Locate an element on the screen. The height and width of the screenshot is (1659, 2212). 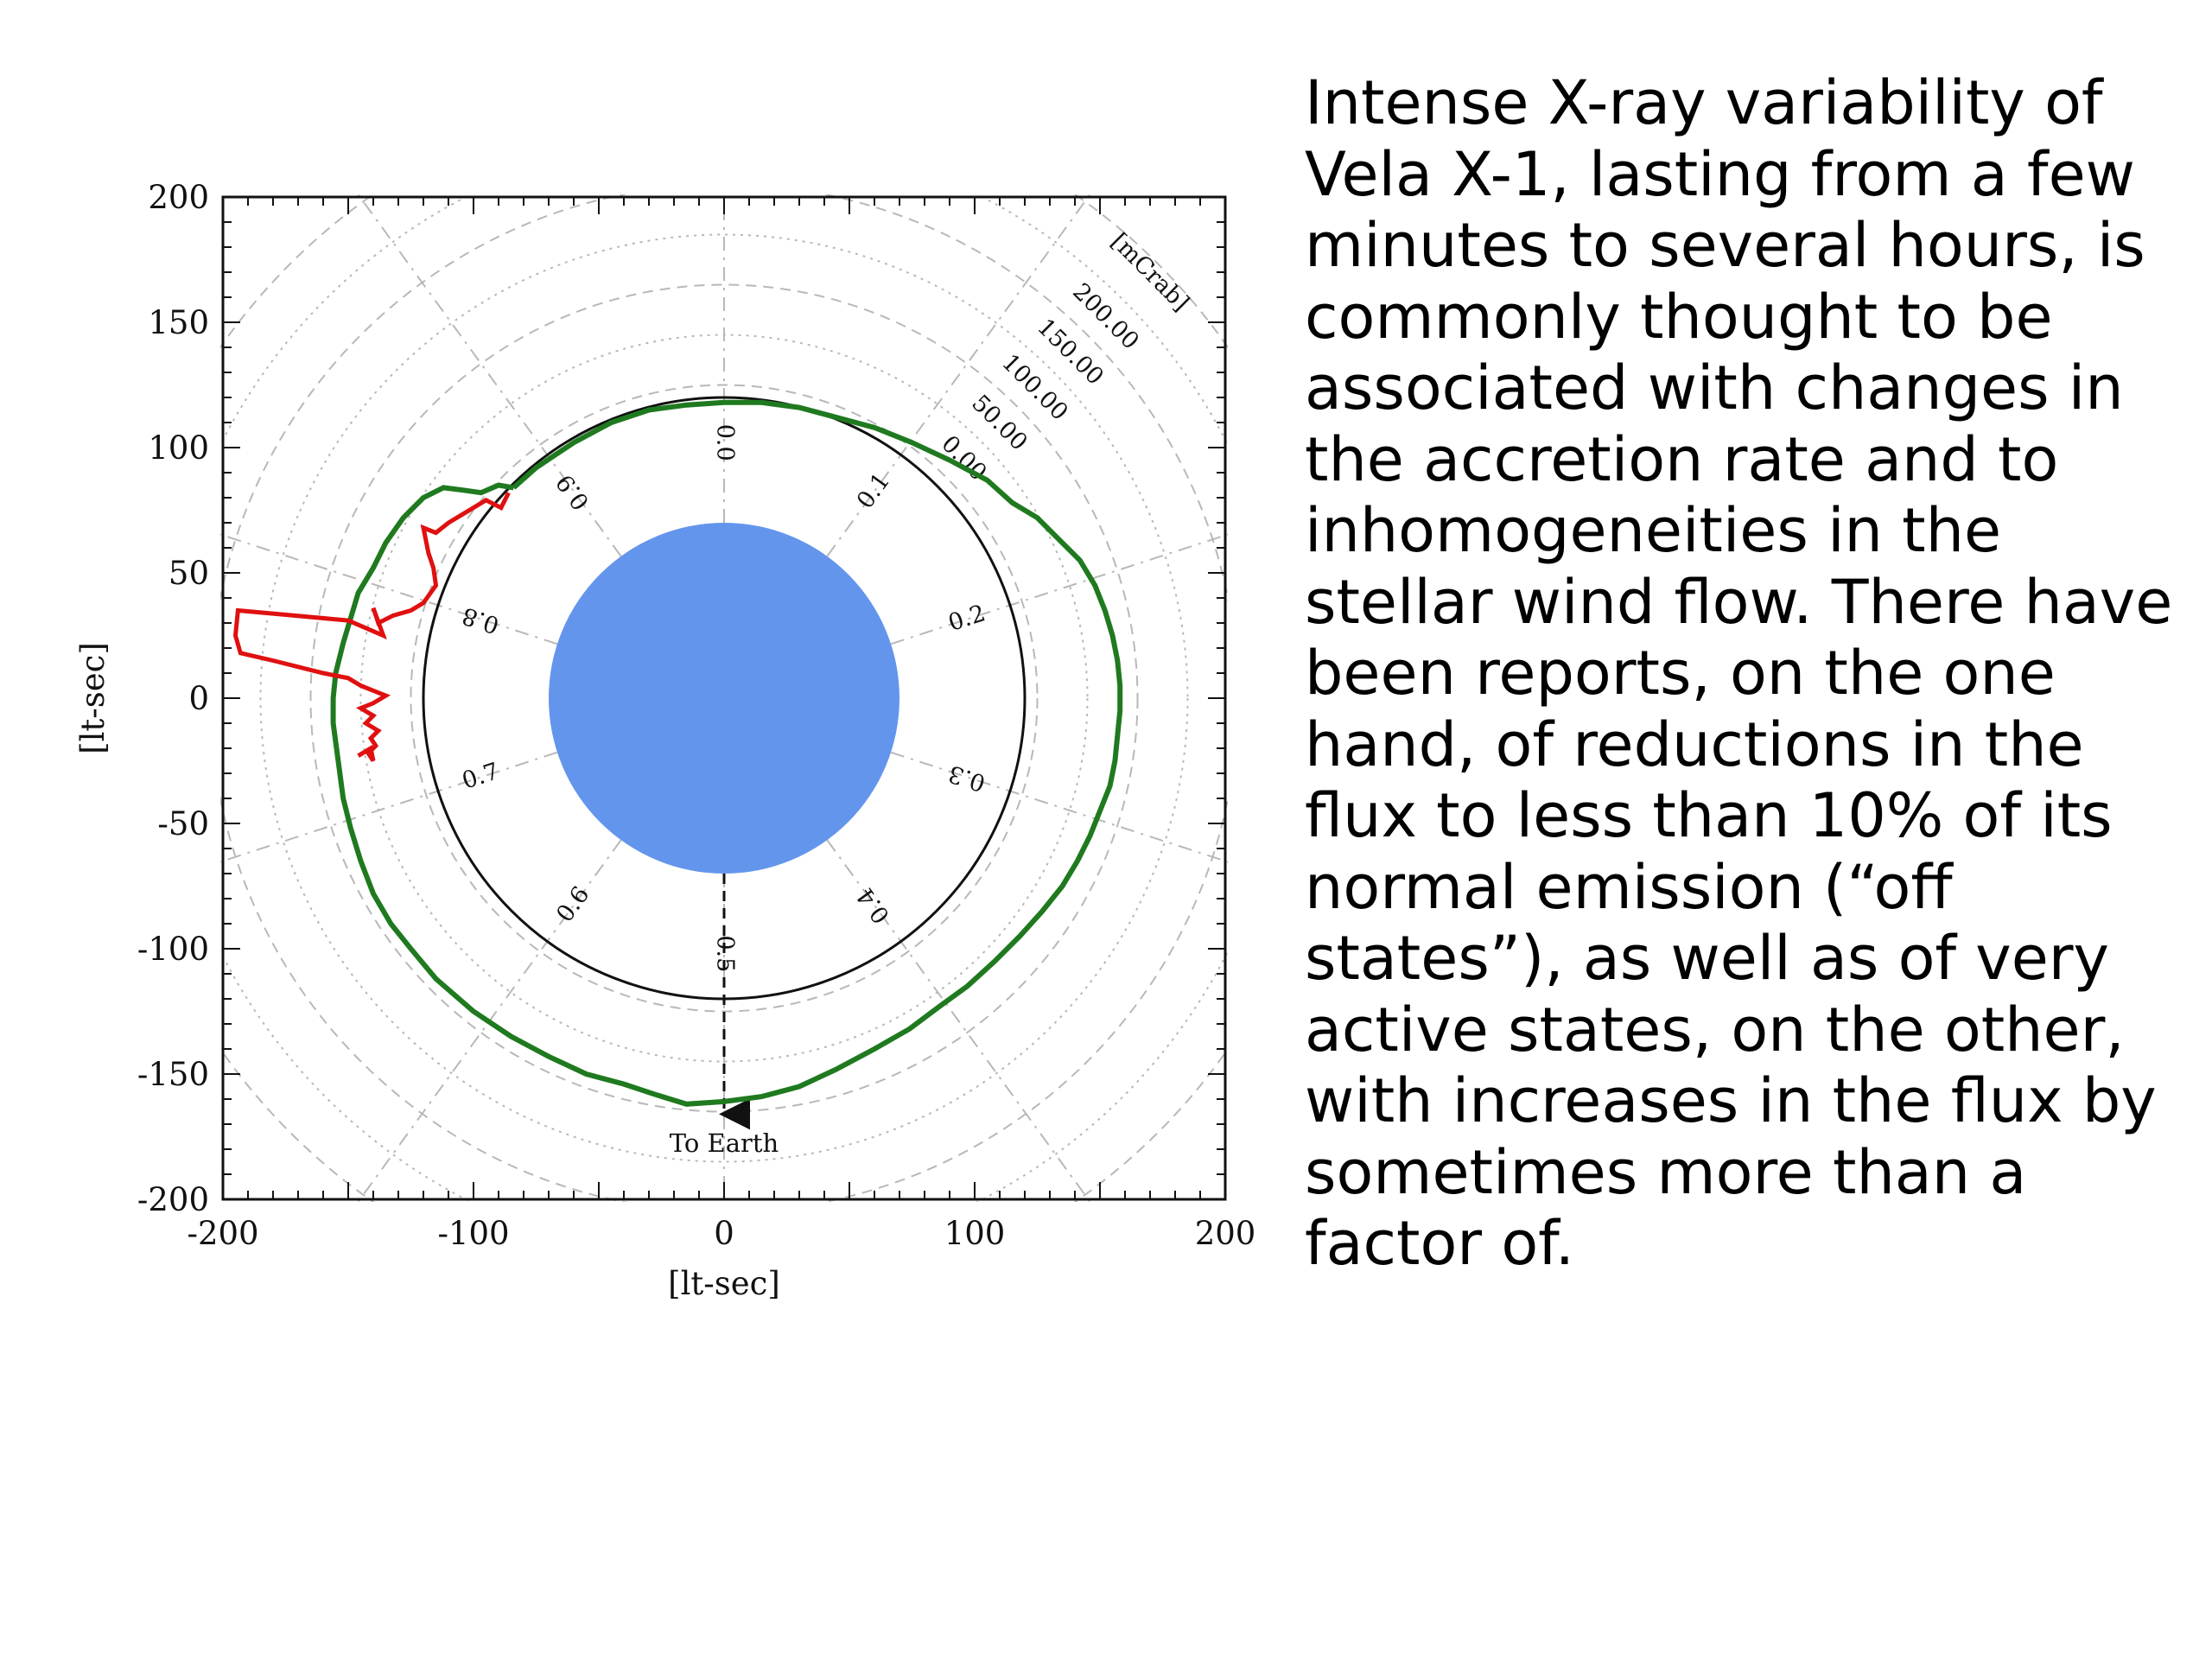
companion-star is located at coordinates (724, 698).